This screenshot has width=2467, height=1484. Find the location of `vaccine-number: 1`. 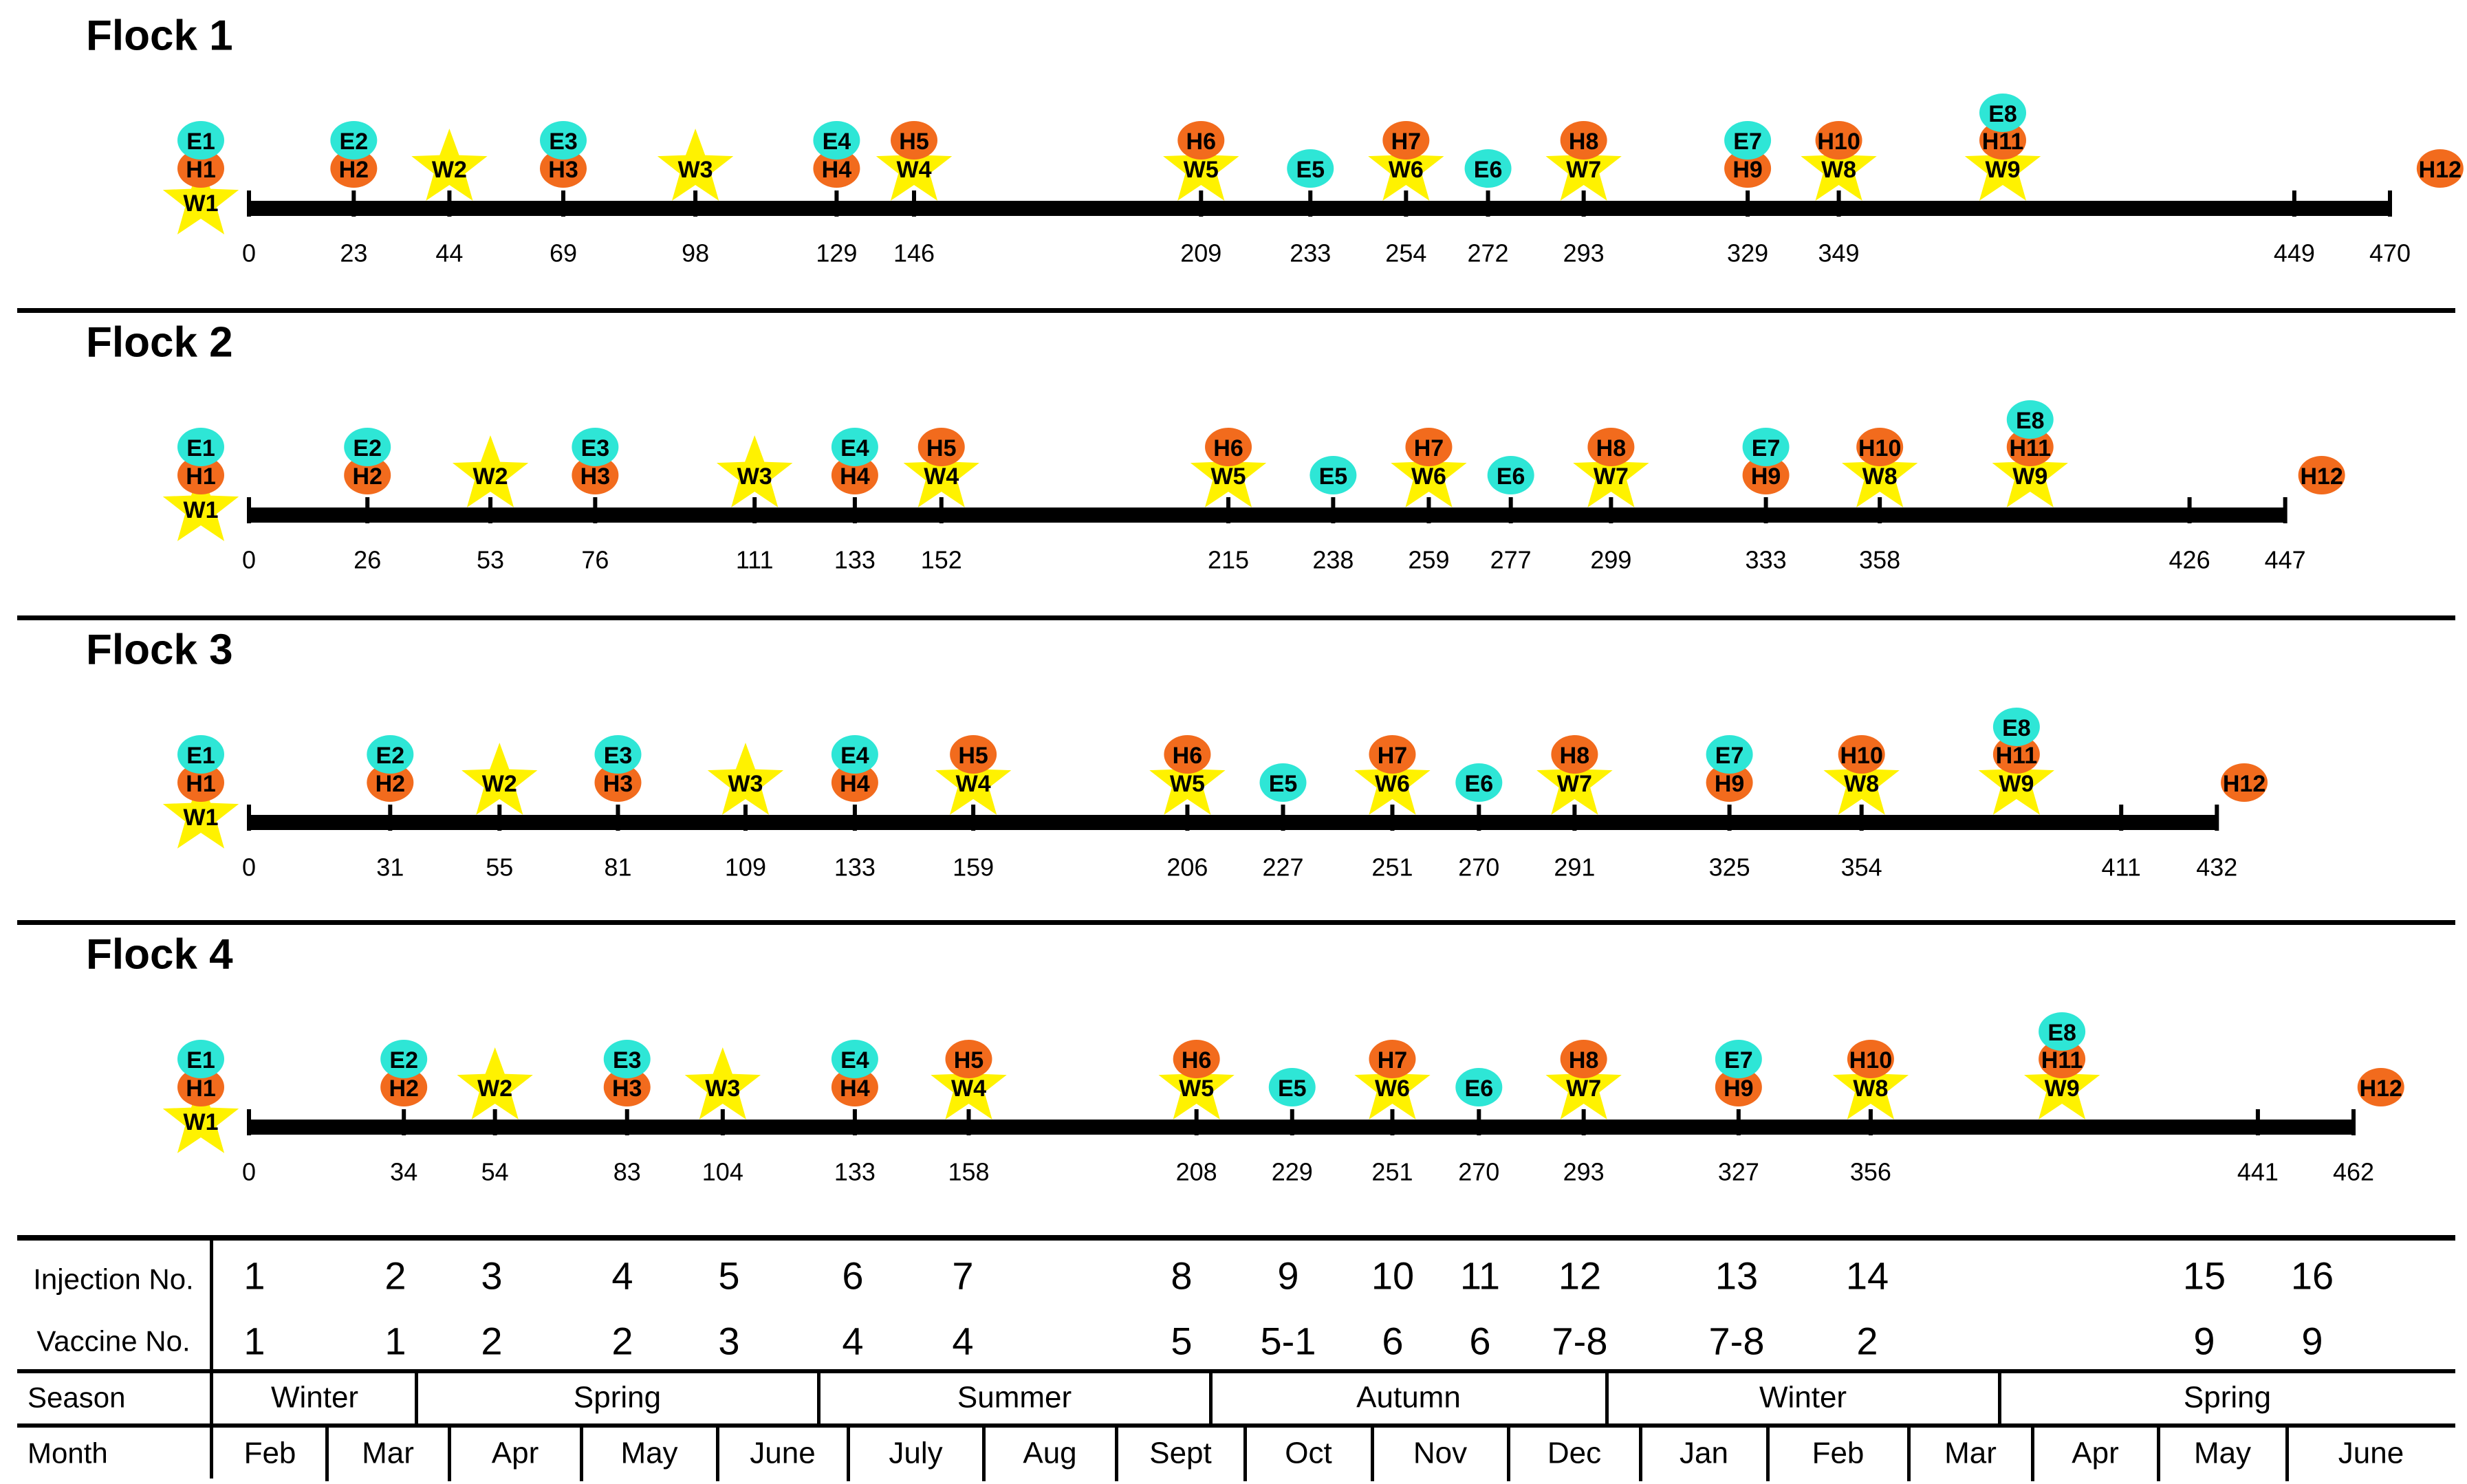

vaccine-number: 1 is located at coordinates (395, 1341).